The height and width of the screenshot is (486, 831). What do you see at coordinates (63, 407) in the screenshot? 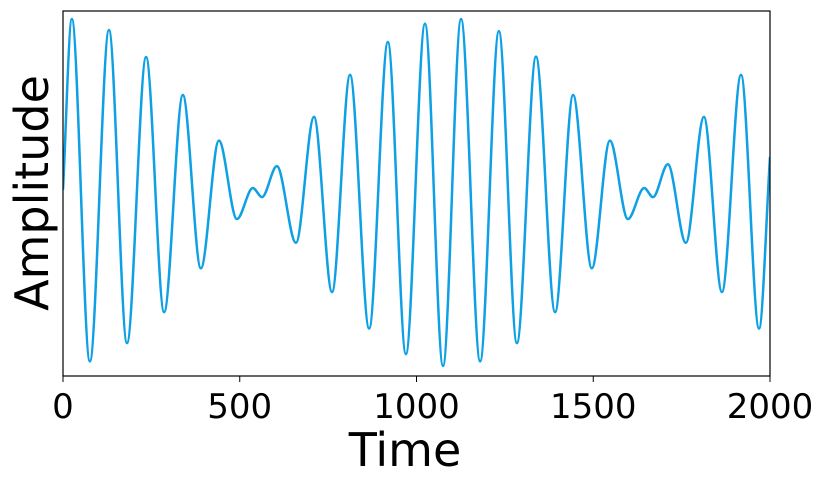
I see `x-tick-label: 0` at bounding box center [63, 407].